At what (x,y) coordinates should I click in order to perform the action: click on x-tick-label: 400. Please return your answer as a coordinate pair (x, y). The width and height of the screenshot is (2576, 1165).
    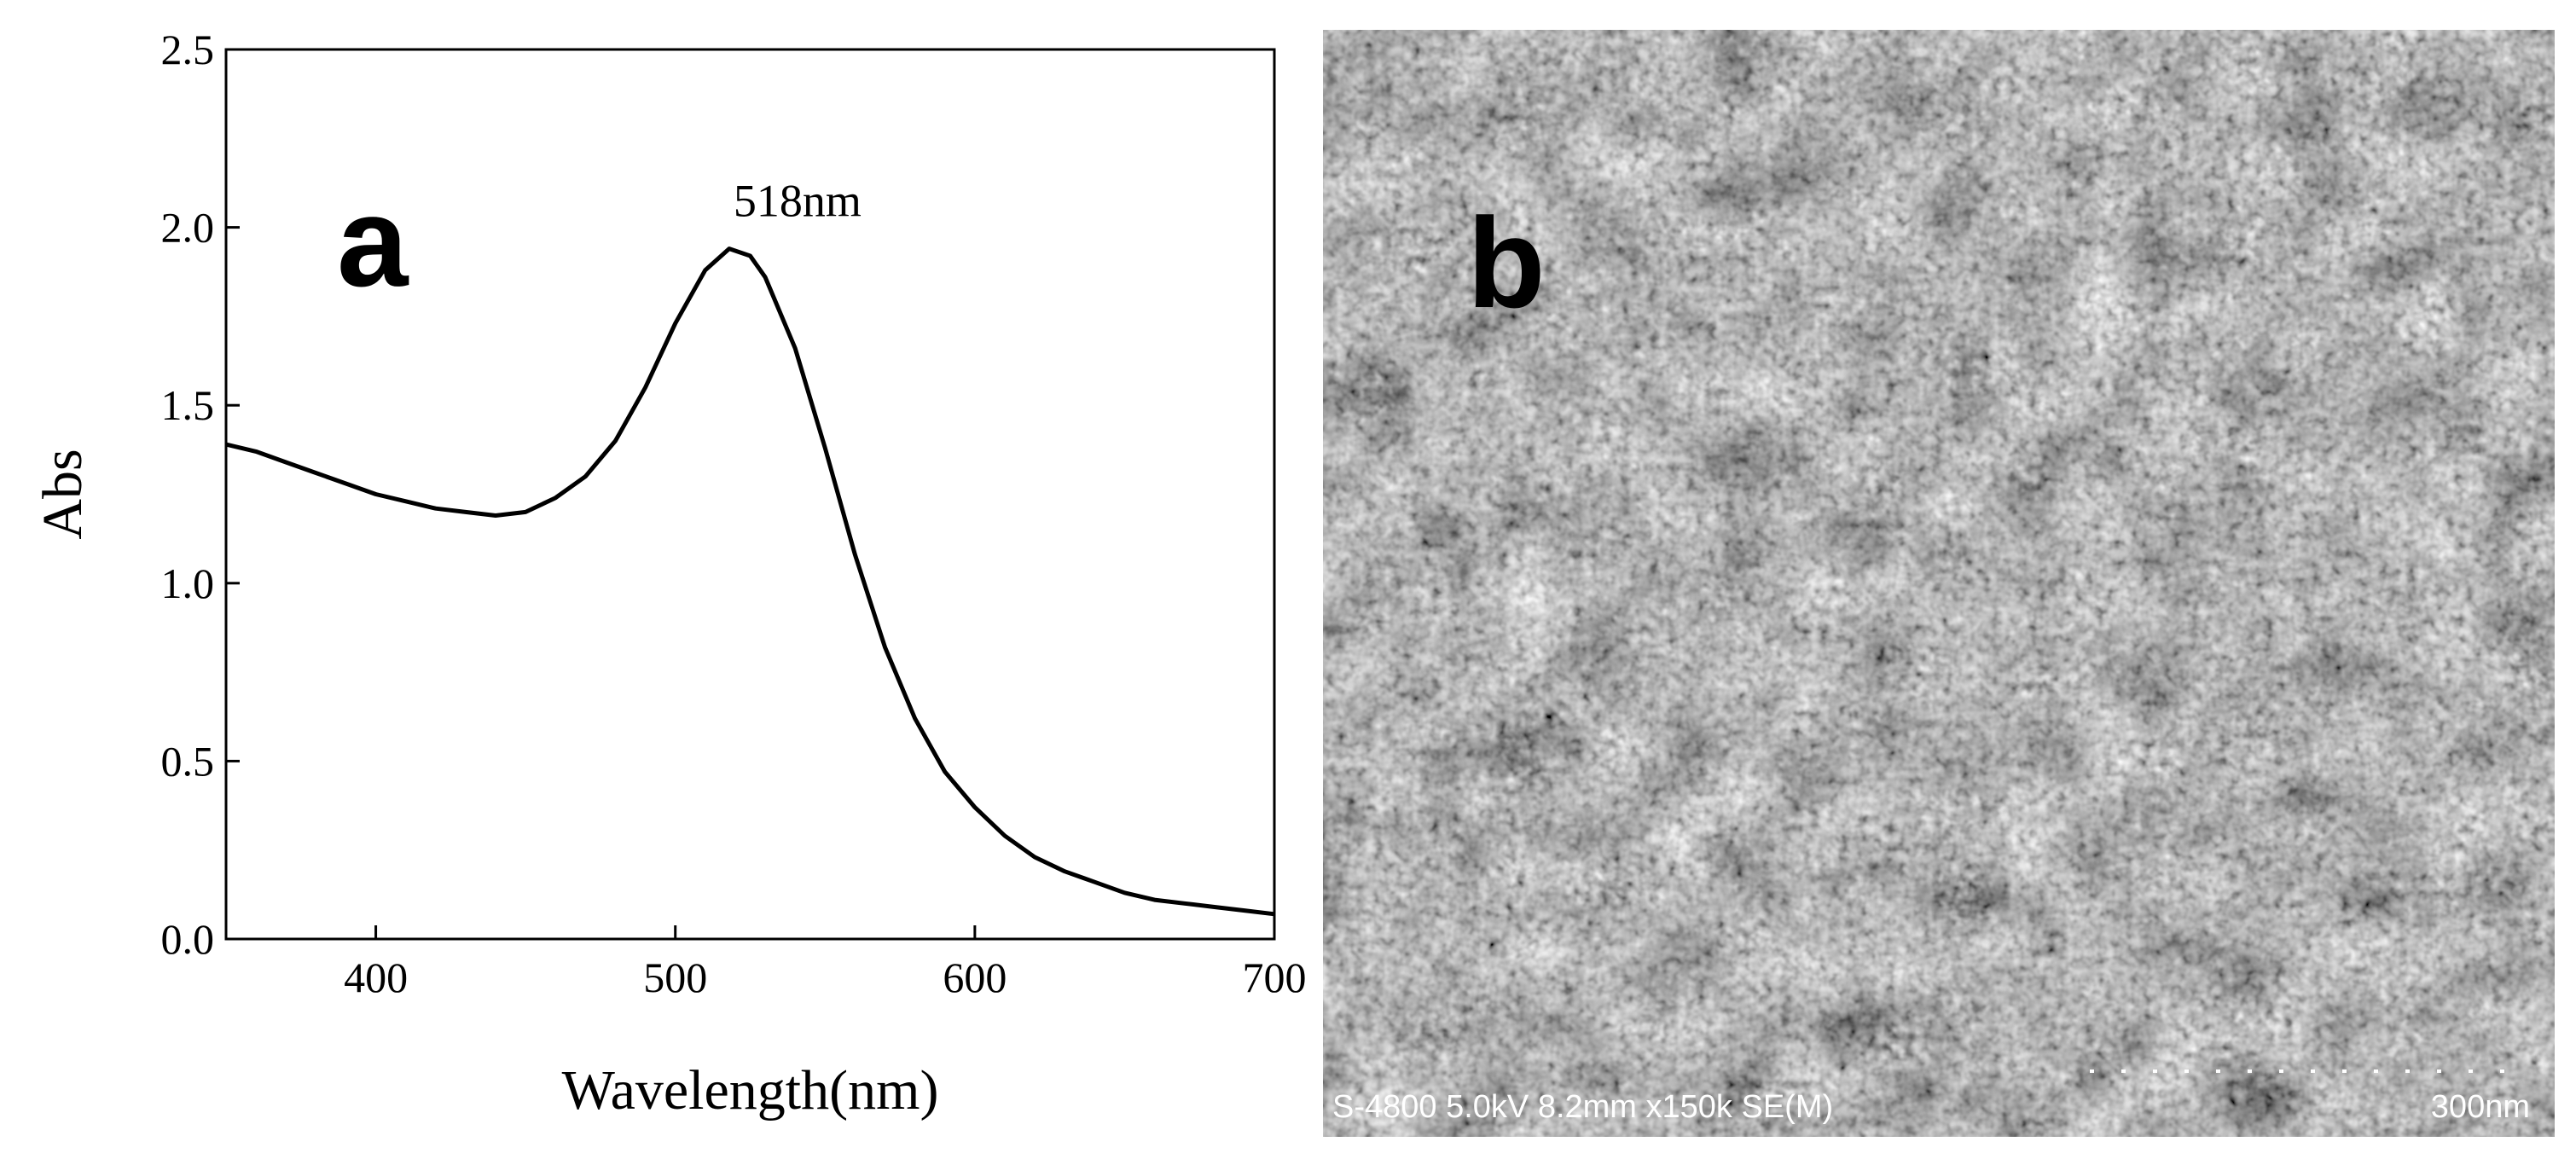
    Looking at the image, I should click on (376, 977).